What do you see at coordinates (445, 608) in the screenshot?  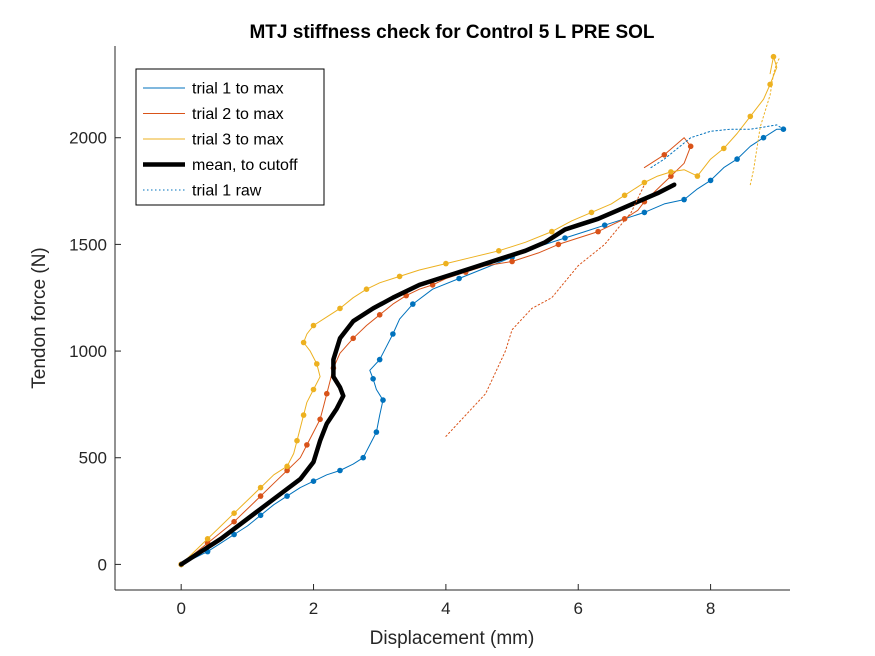 I see `x-tick-label: 4` at bounding box center [445, 608].